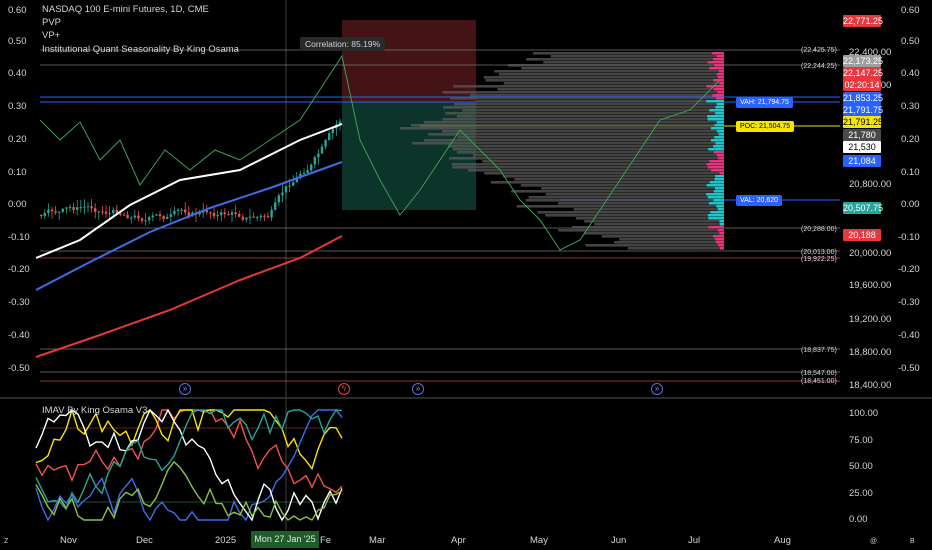 The height and width of the screenshot is (550, 932). What do you see at coordinates (870, 285) in the screenshot?
I see `price-tick: 19,600.00` at bounding box center [870, 285].